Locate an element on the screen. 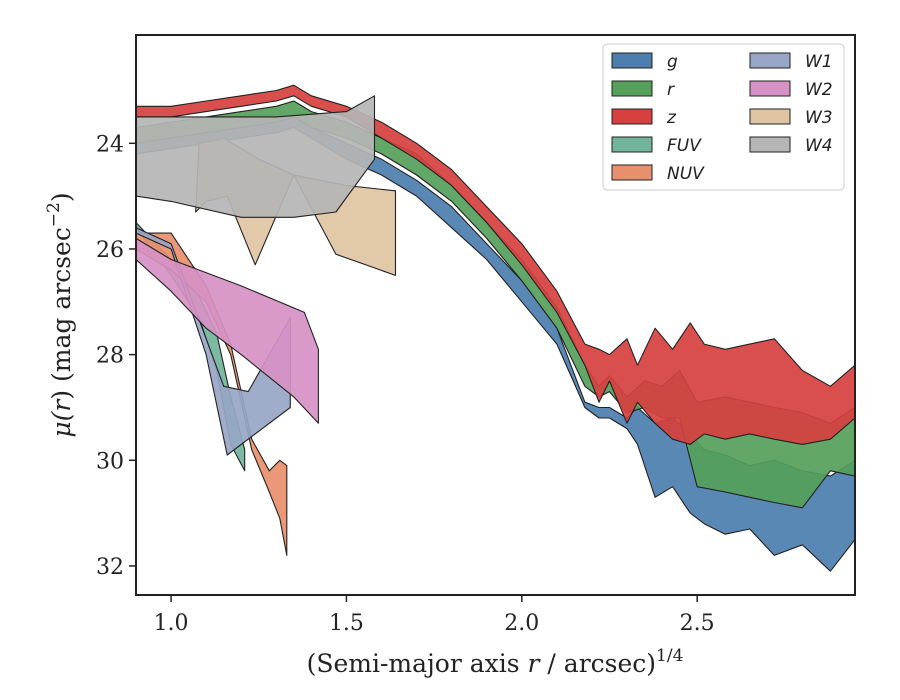 Image resolution: width=900 pixels, height=700 pixels. legend-label-fuv: FUV is located at coordinates (684, 146).